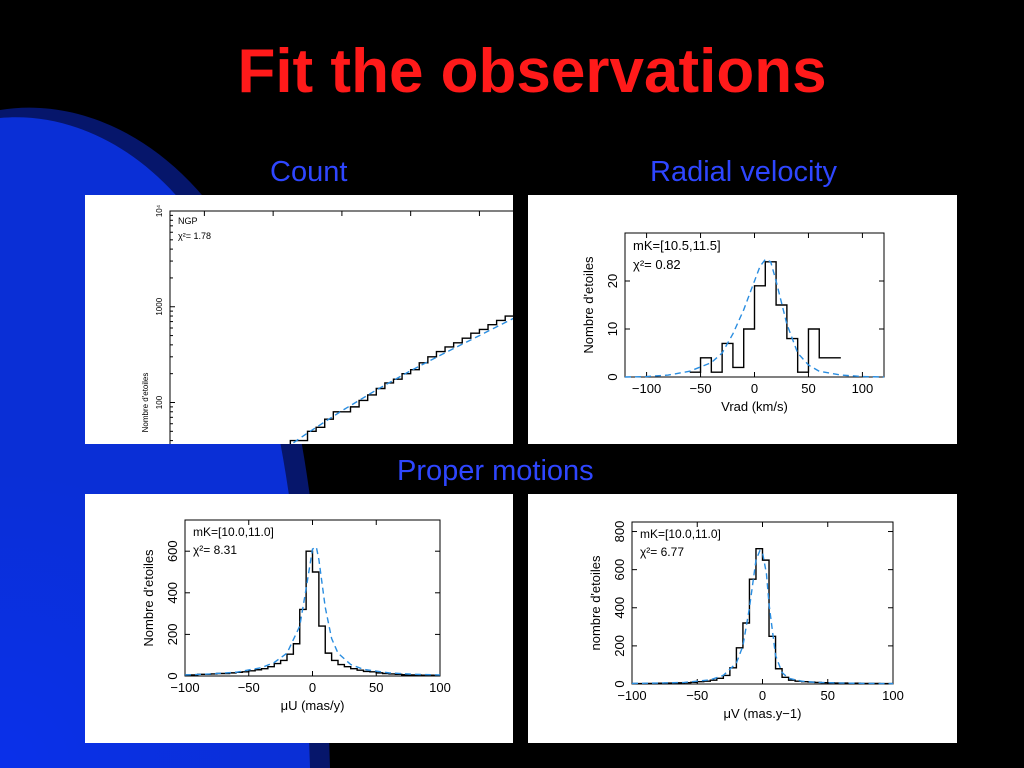 The image size is (1024, 768). Describe the element at coordinates (657, 264) in the screenshot. I see `annotation-label: χ²= 0.82` at that location.